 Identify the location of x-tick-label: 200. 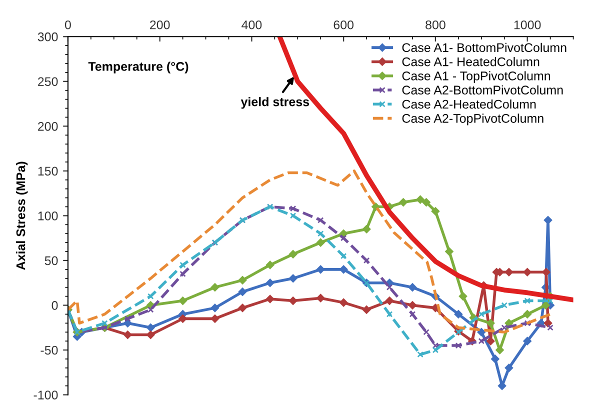
(160, 25).